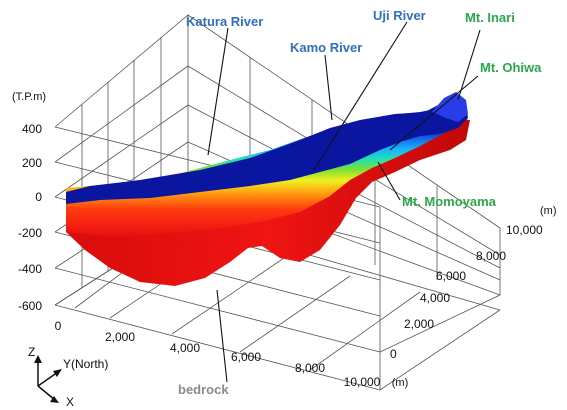  What do you see at coordinates (490, 17) in the screenshot?
I see `mt-inari-label: Mt. Inari` at bounding box center [490, 17].